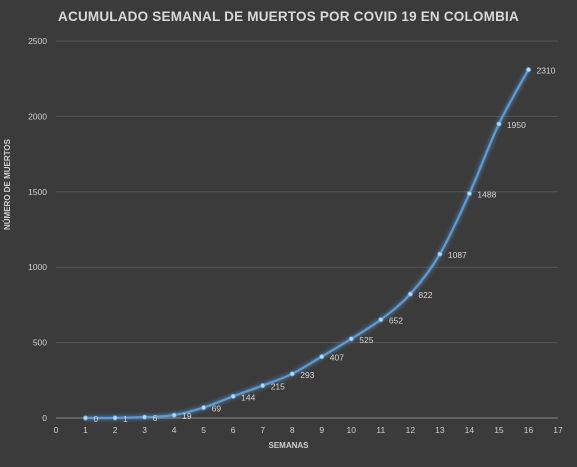 The image size is (577, 467). I want to click on data-label: 69, so click(217, 409).